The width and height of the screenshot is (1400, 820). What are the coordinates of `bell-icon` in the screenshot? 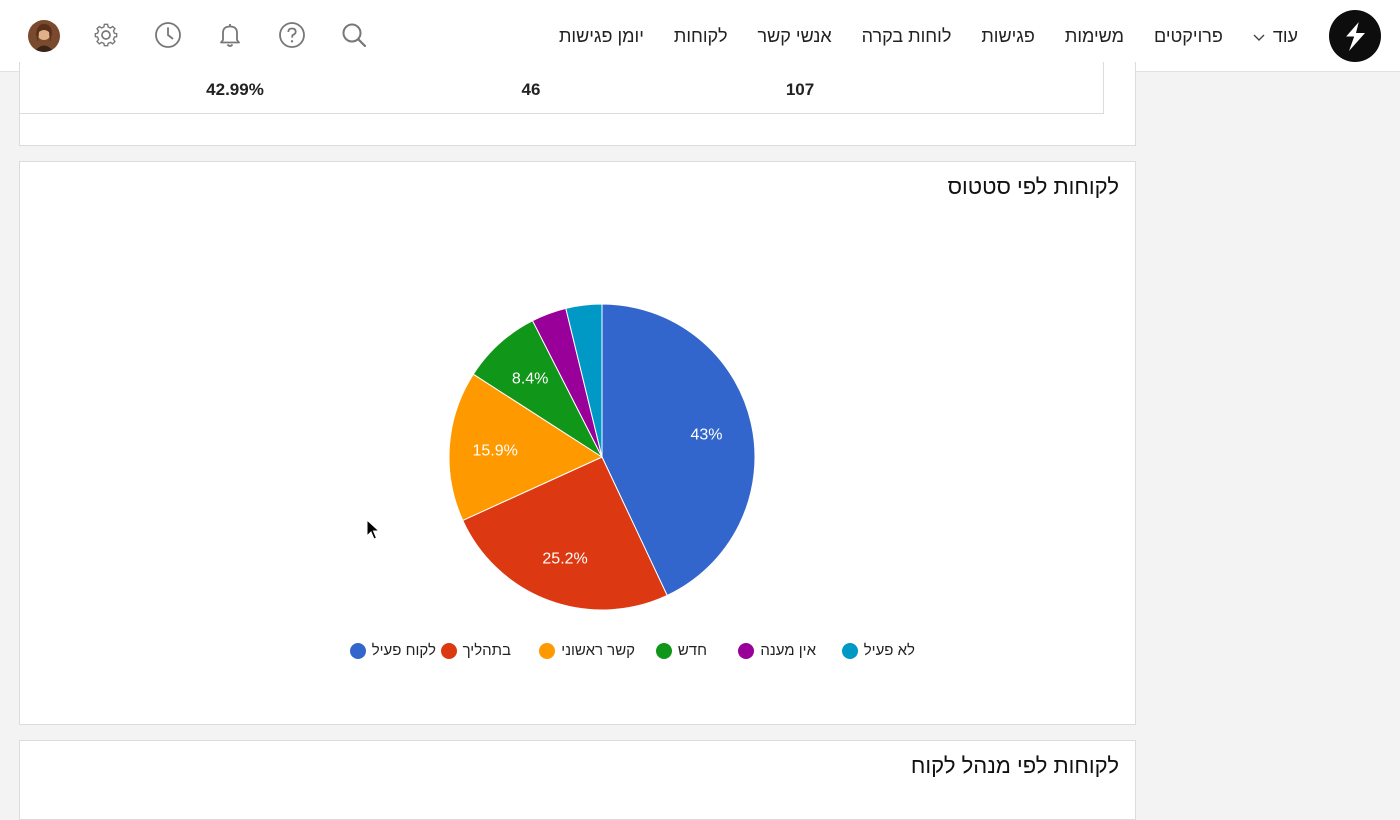 It's located at (230, 35).